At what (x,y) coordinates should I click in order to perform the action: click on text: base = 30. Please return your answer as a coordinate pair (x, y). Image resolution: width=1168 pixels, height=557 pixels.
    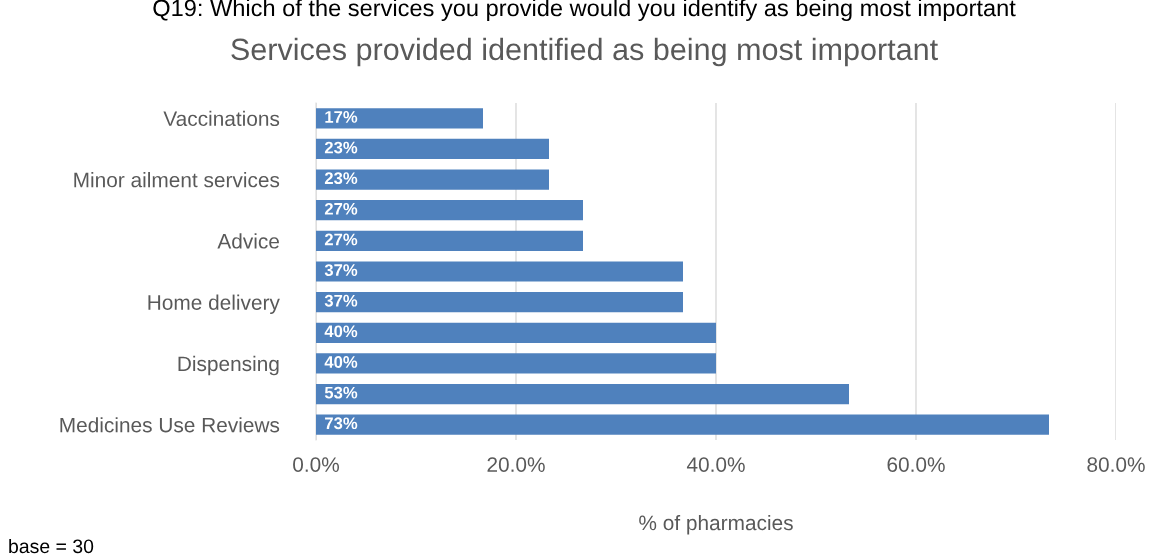
    Looking at the image, I should click on (51, 546).